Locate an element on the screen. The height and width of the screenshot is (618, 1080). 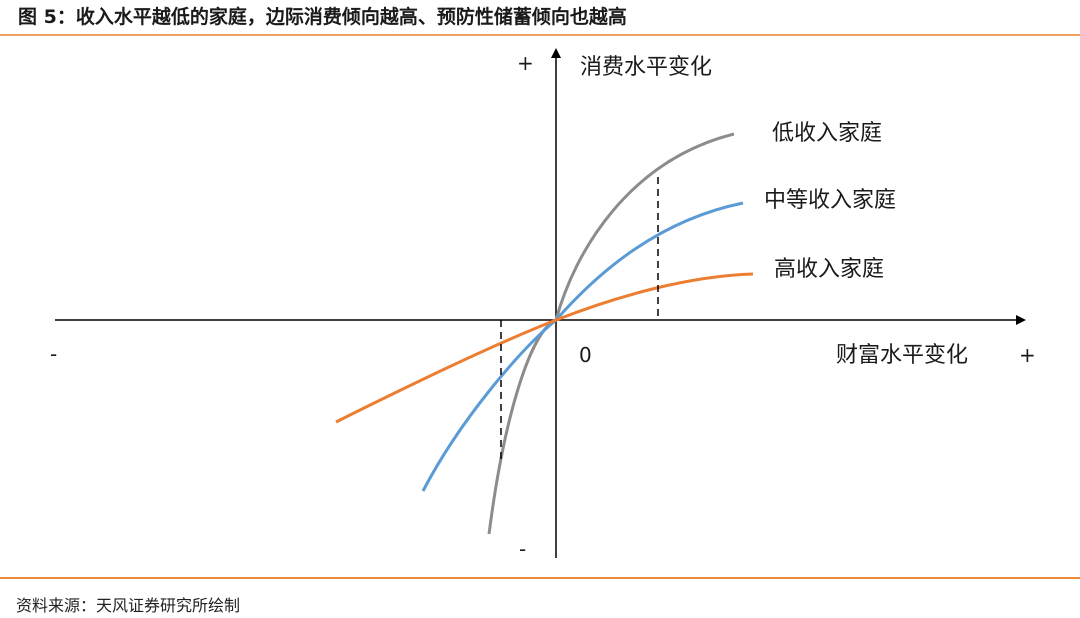
x-axis-label: 财富水平变化 is located at coordinates (902, 355).